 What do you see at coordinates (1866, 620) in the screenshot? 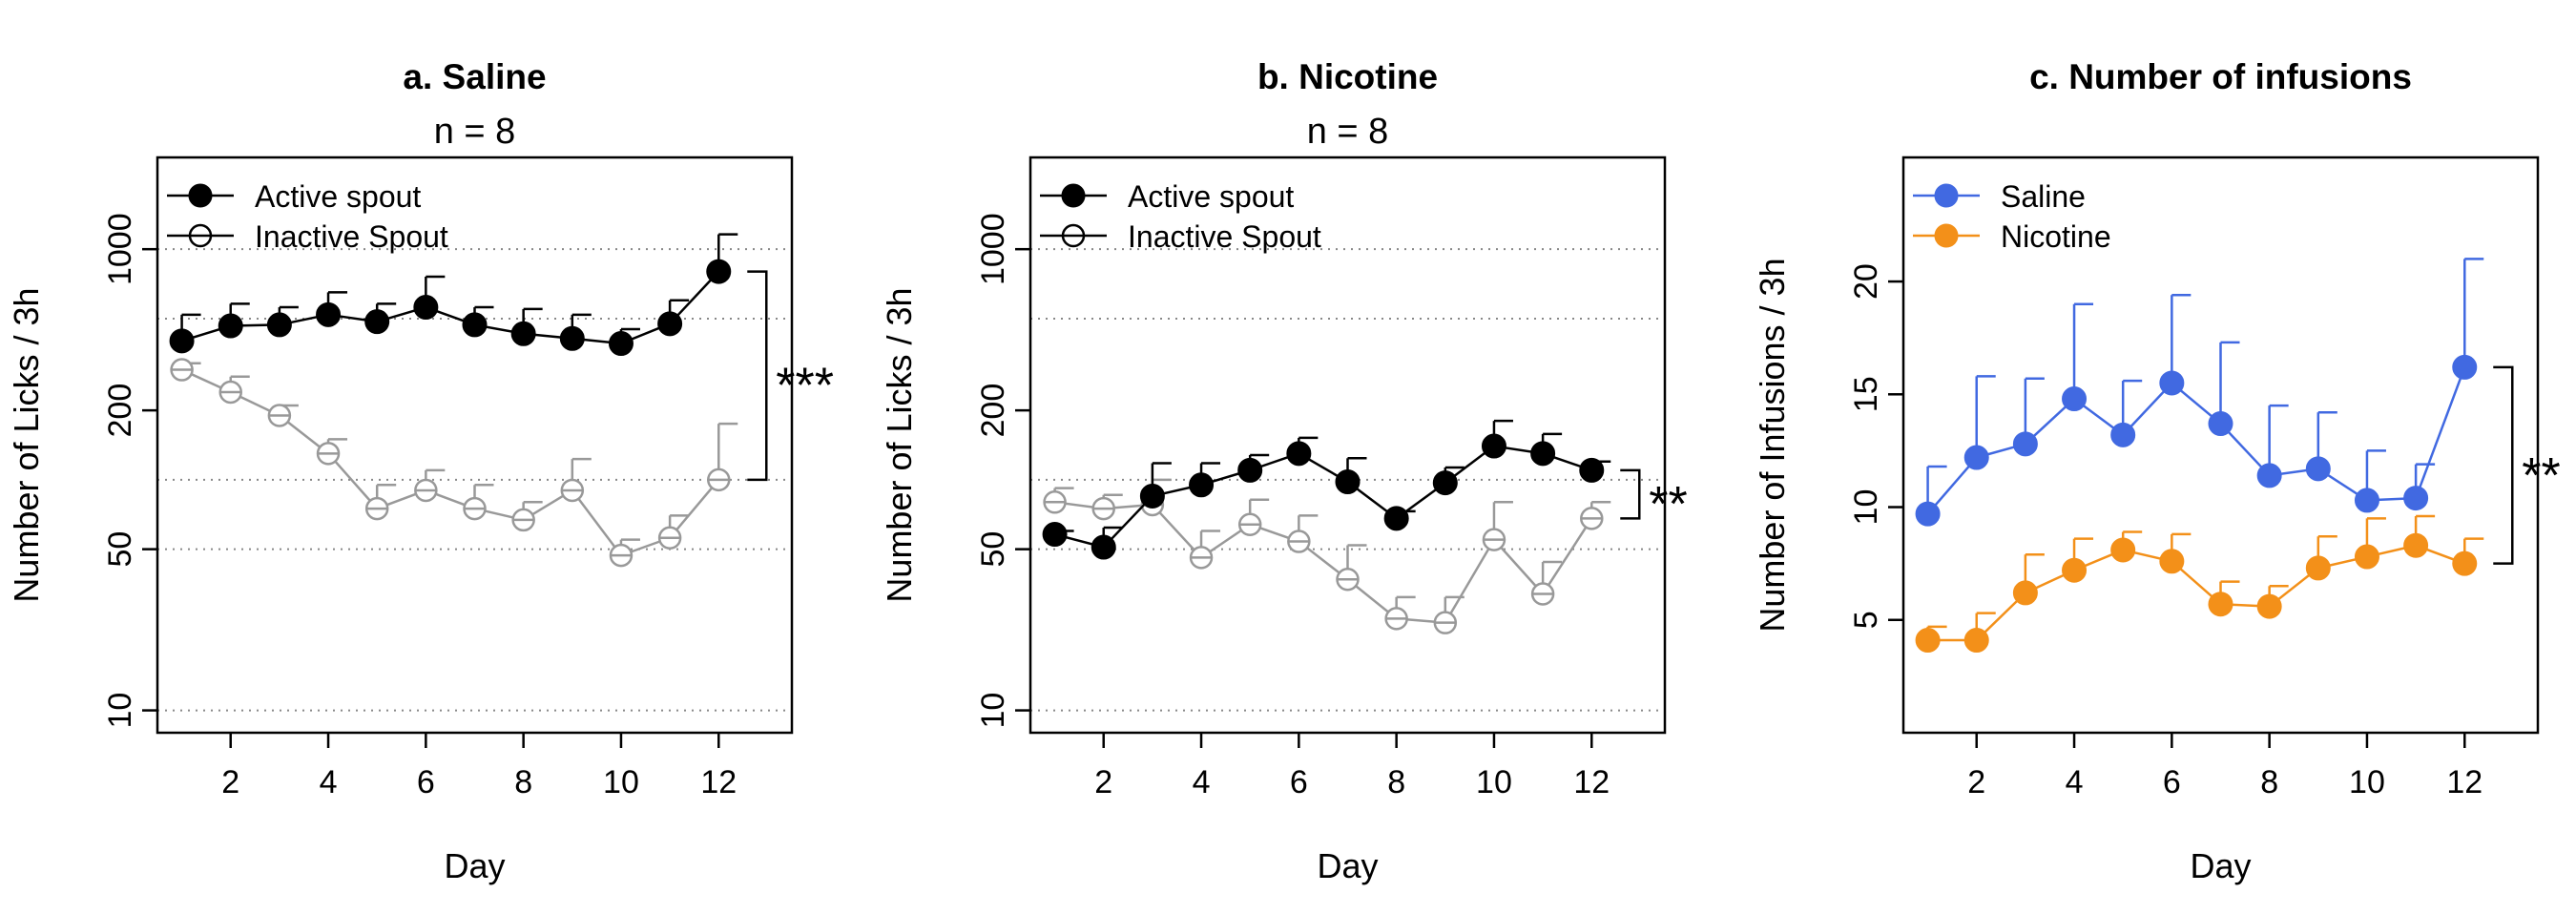
I see `y-tick-label: 5` at bounding box center [1866, 620].